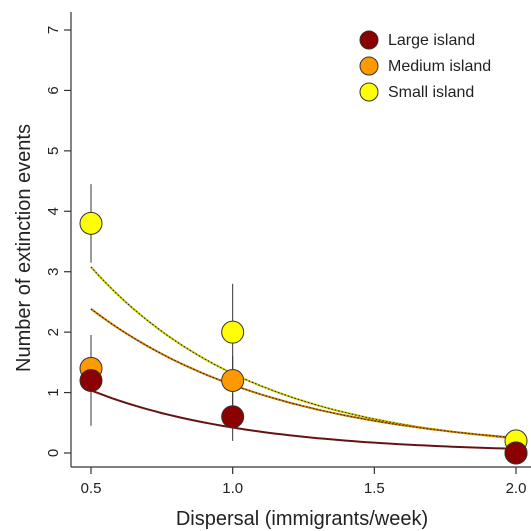 This screenshot has width=531, height=531. I want to click on fit-curve-dots, so click(303, 419).